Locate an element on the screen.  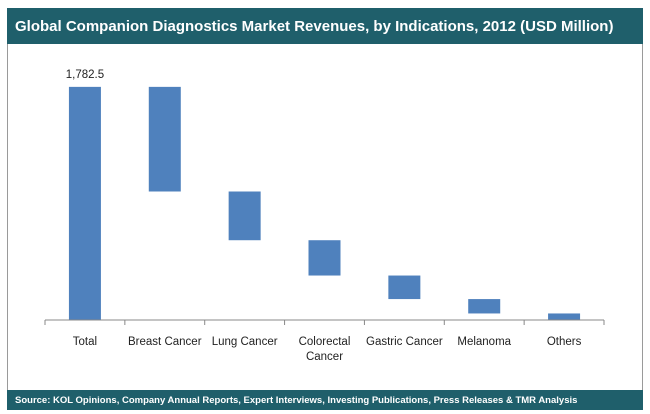
x-tick-label-line: Total is located at coordinates (85, 342).